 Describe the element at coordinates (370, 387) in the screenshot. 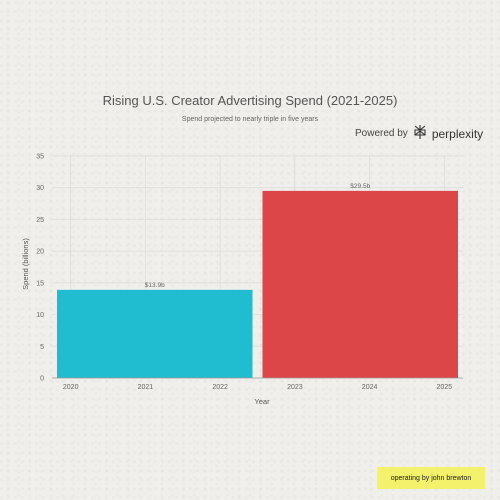

I see `x-tick-label: 2024` at that location.